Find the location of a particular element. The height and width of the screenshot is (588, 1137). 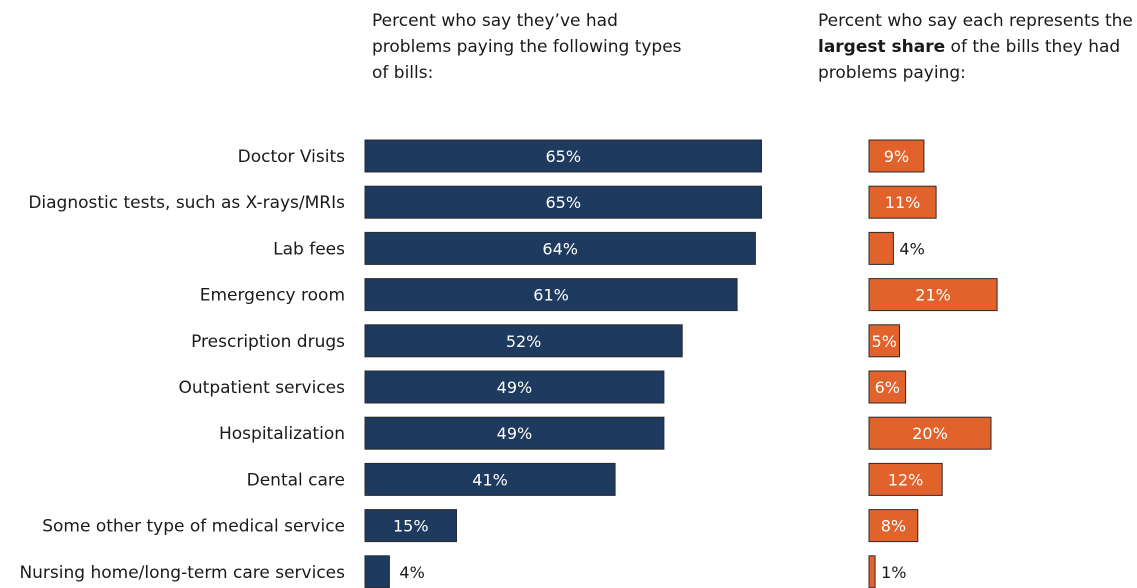

category-label: Dental care is located at coordinates (296, 480).